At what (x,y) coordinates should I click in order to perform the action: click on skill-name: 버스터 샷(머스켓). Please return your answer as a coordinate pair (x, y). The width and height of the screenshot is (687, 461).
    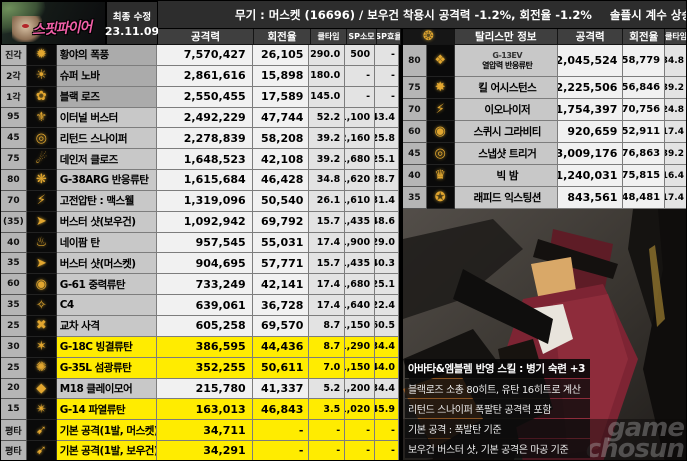
    Looking at the image, I should click on (107, 264).